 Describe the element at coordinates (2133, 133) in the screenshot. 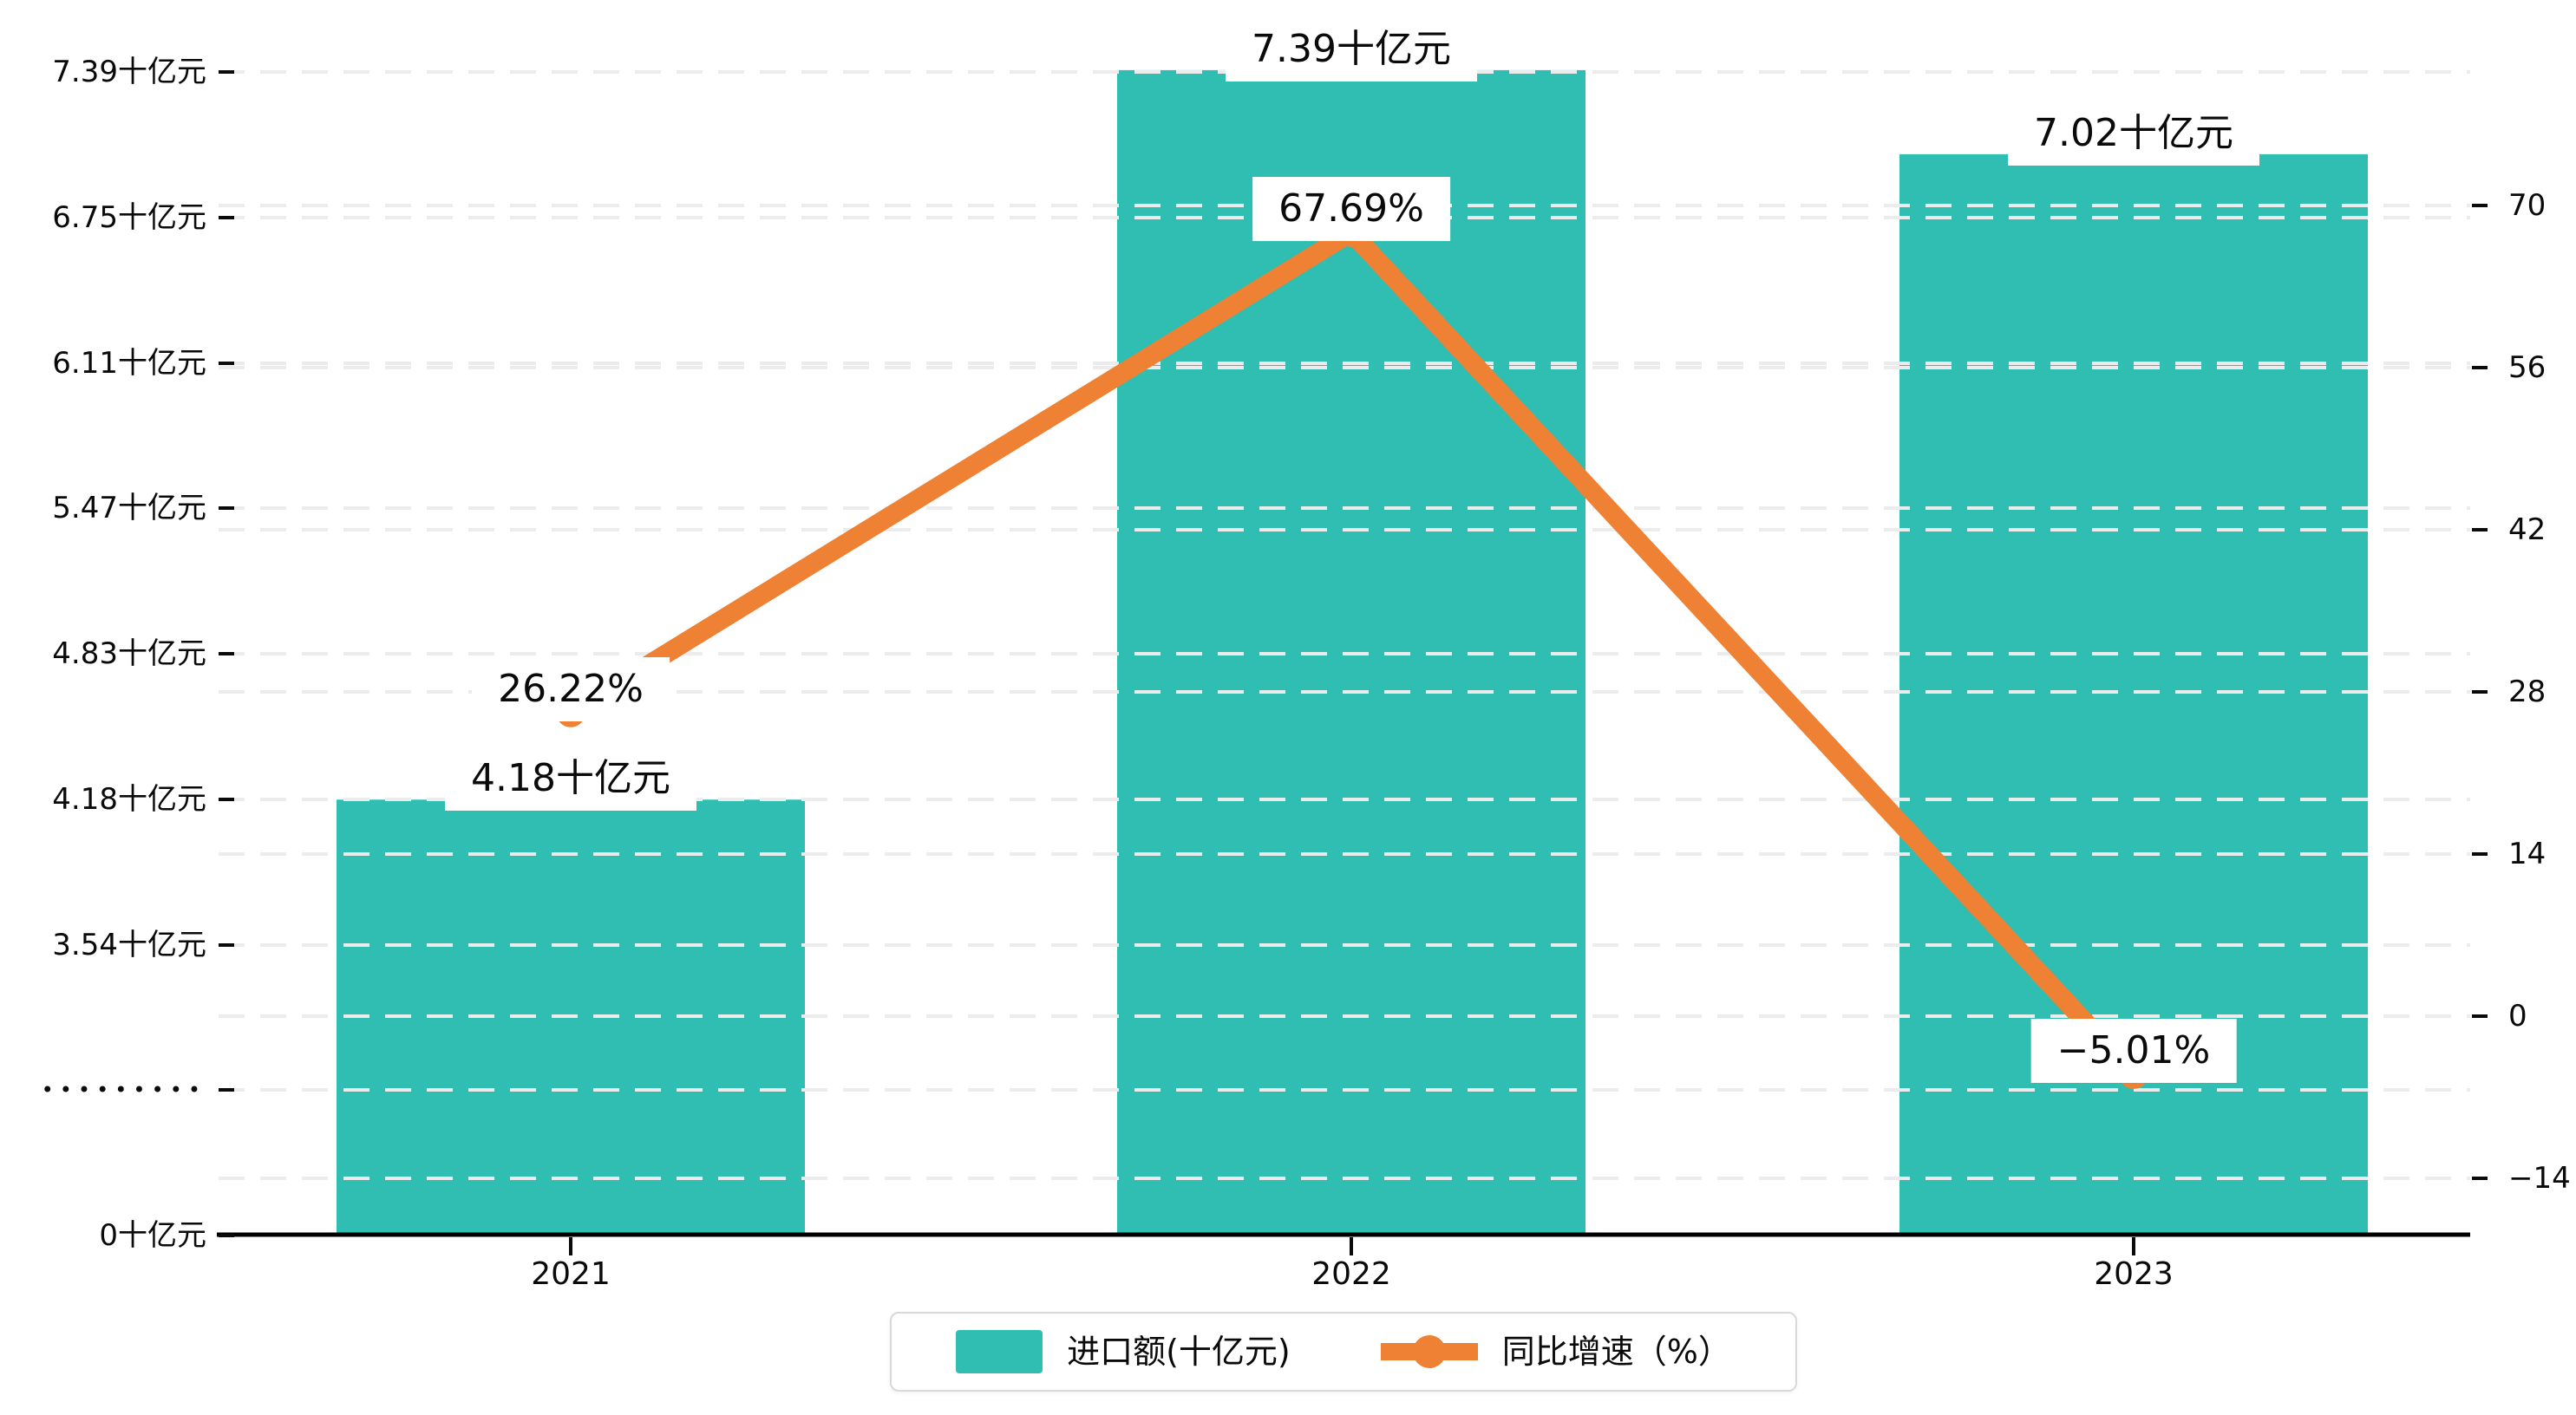

I see `bar-value-label: 7.02十亿元` at that location.